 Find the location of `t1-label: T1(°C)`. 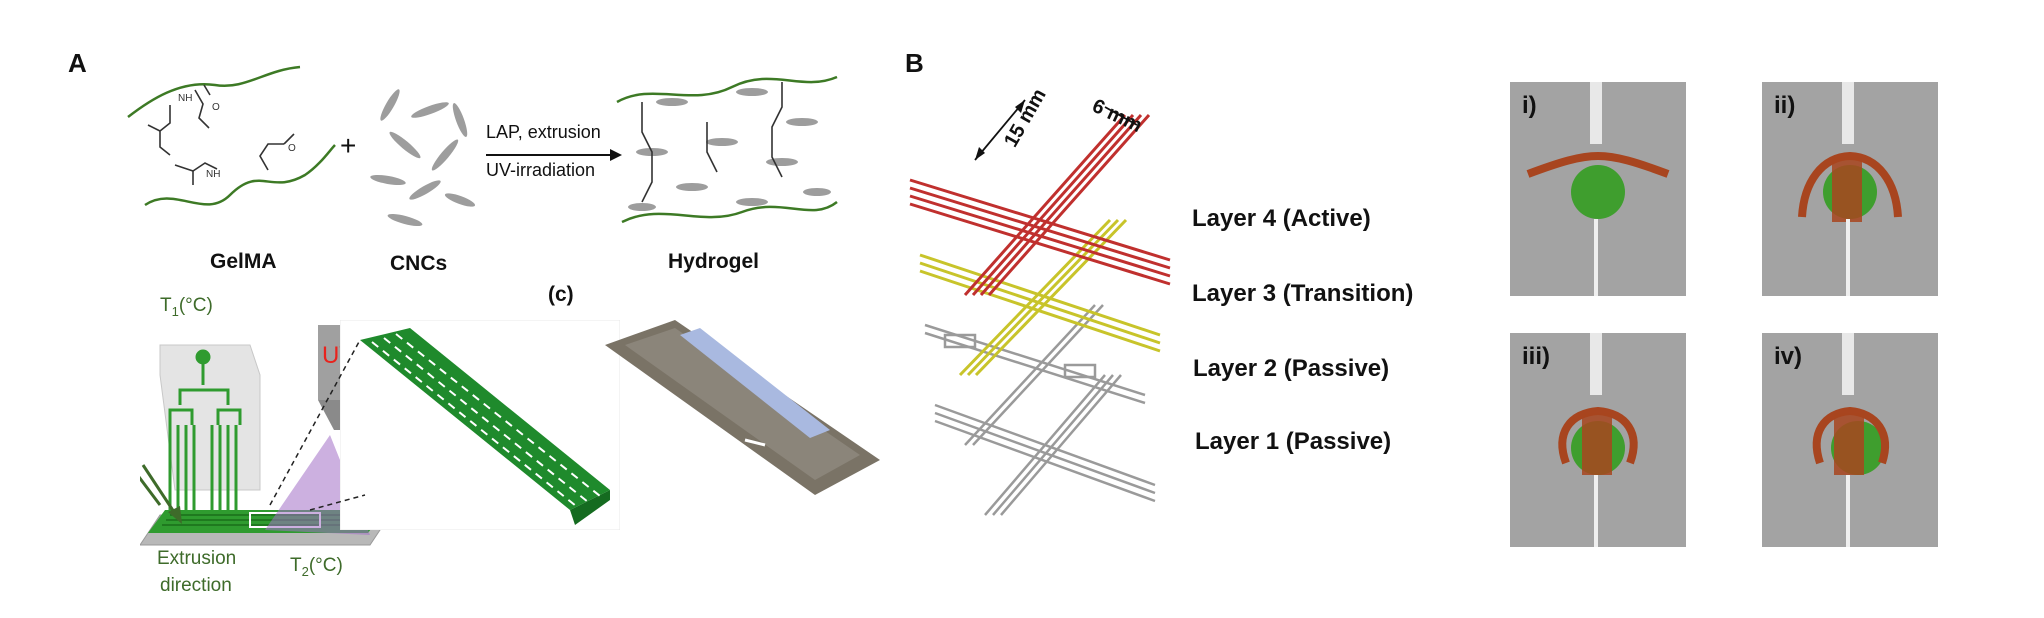

t1-label: T1(°C) is located at coordinates (186, 307).